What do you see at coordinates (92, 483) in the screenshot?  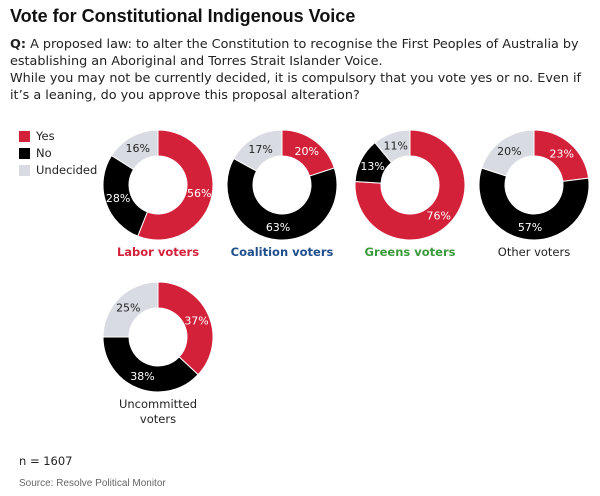 I see `source-note: Source: Resolve Political Monitor` at bounding box center [92, 483].